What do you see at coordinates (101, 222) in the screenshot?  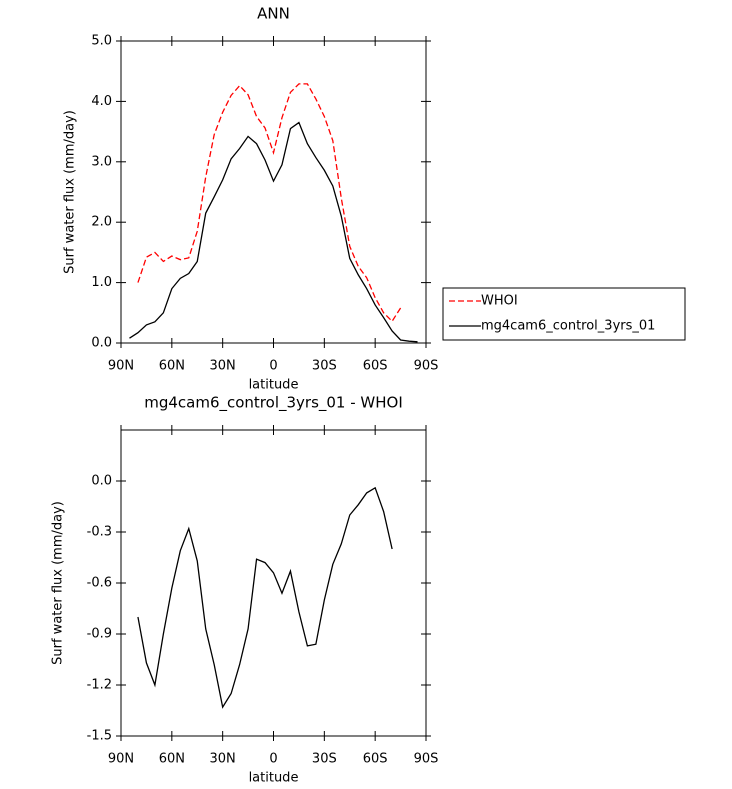 I see `y-tick-label: 2.0` at bounding box center [101, 222].